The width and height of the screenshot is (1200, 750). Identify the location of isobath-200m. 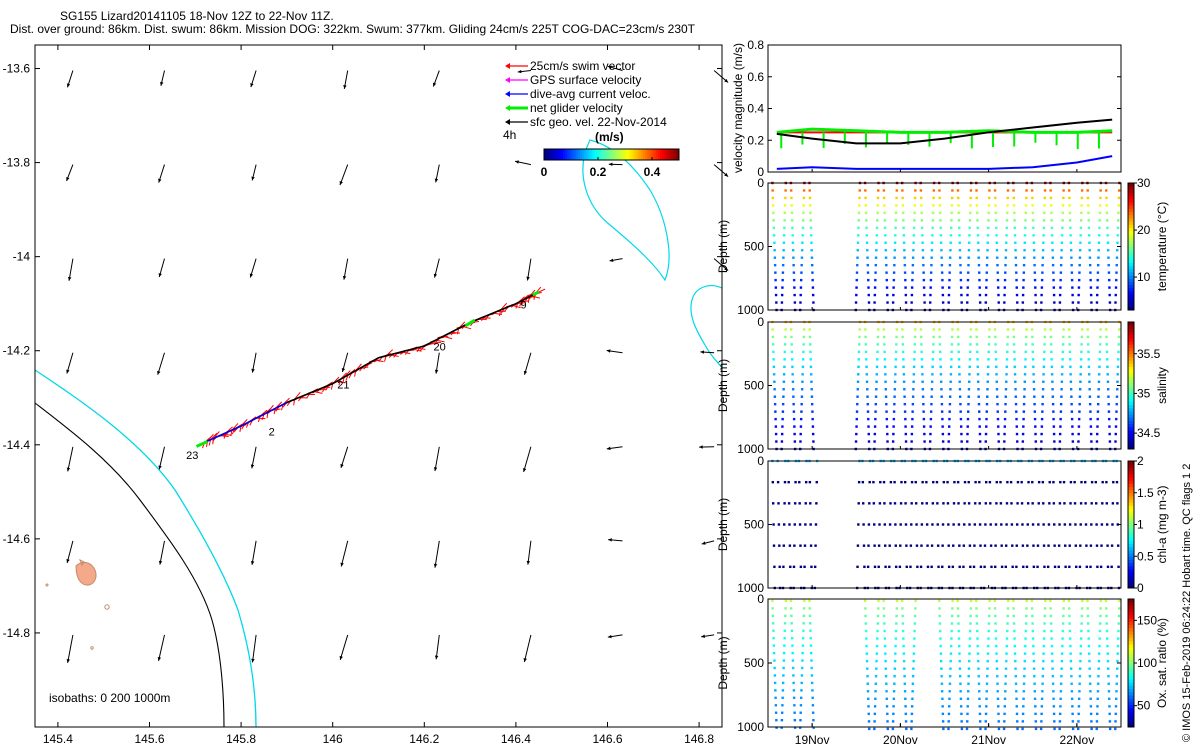
(145, 548).